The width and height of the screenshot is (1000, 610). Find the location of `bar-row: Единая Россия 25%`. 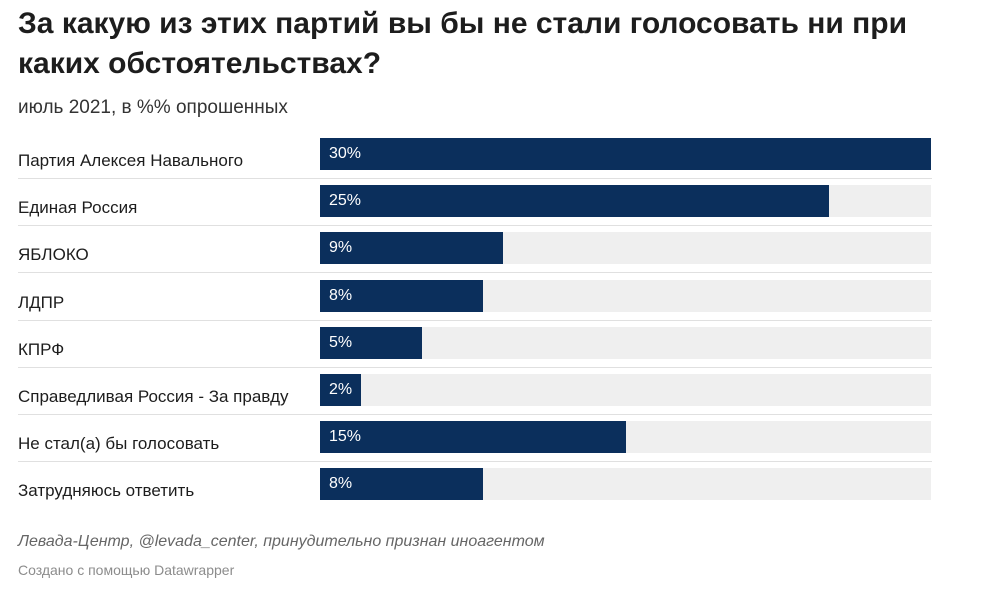

bar-row: Единая Россия 25% is located at coordinates (475, 208).